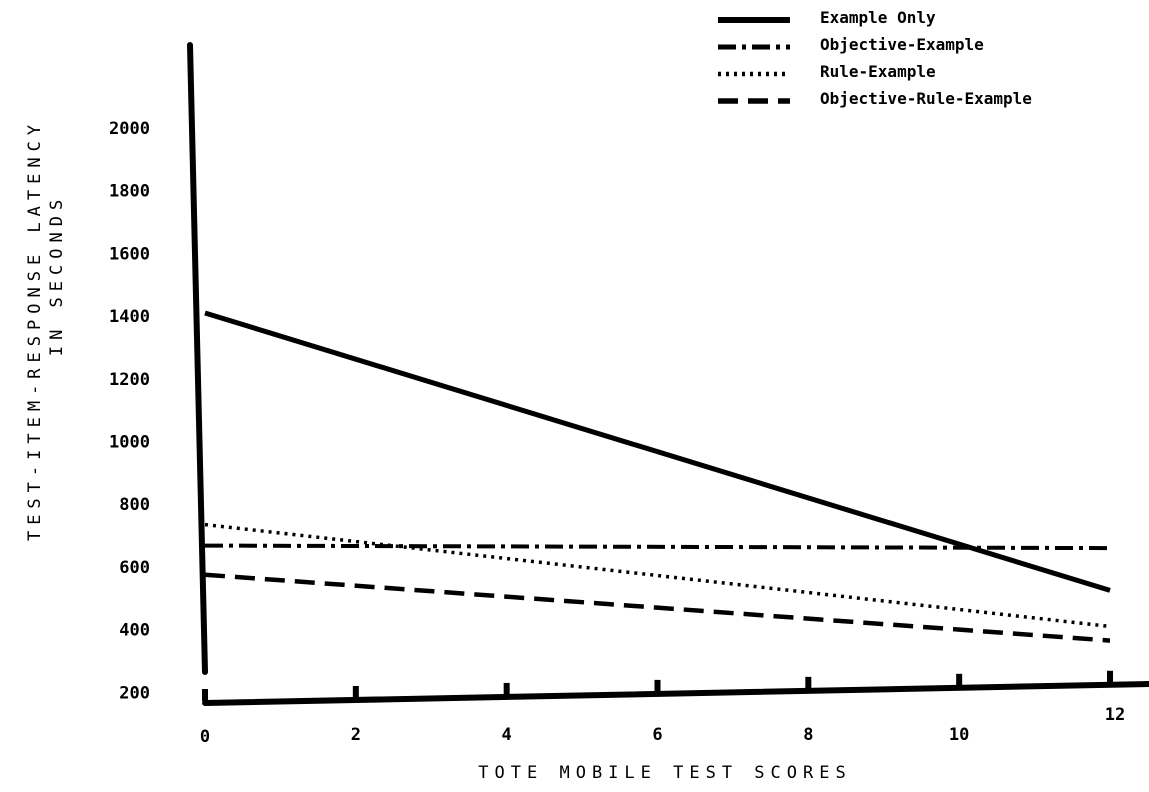 The image size is (1149, 792). Describe the element at coordinates (57, 275) in the screenshot. I see `y-axis-title-line2: IN SECONDS` at that location.